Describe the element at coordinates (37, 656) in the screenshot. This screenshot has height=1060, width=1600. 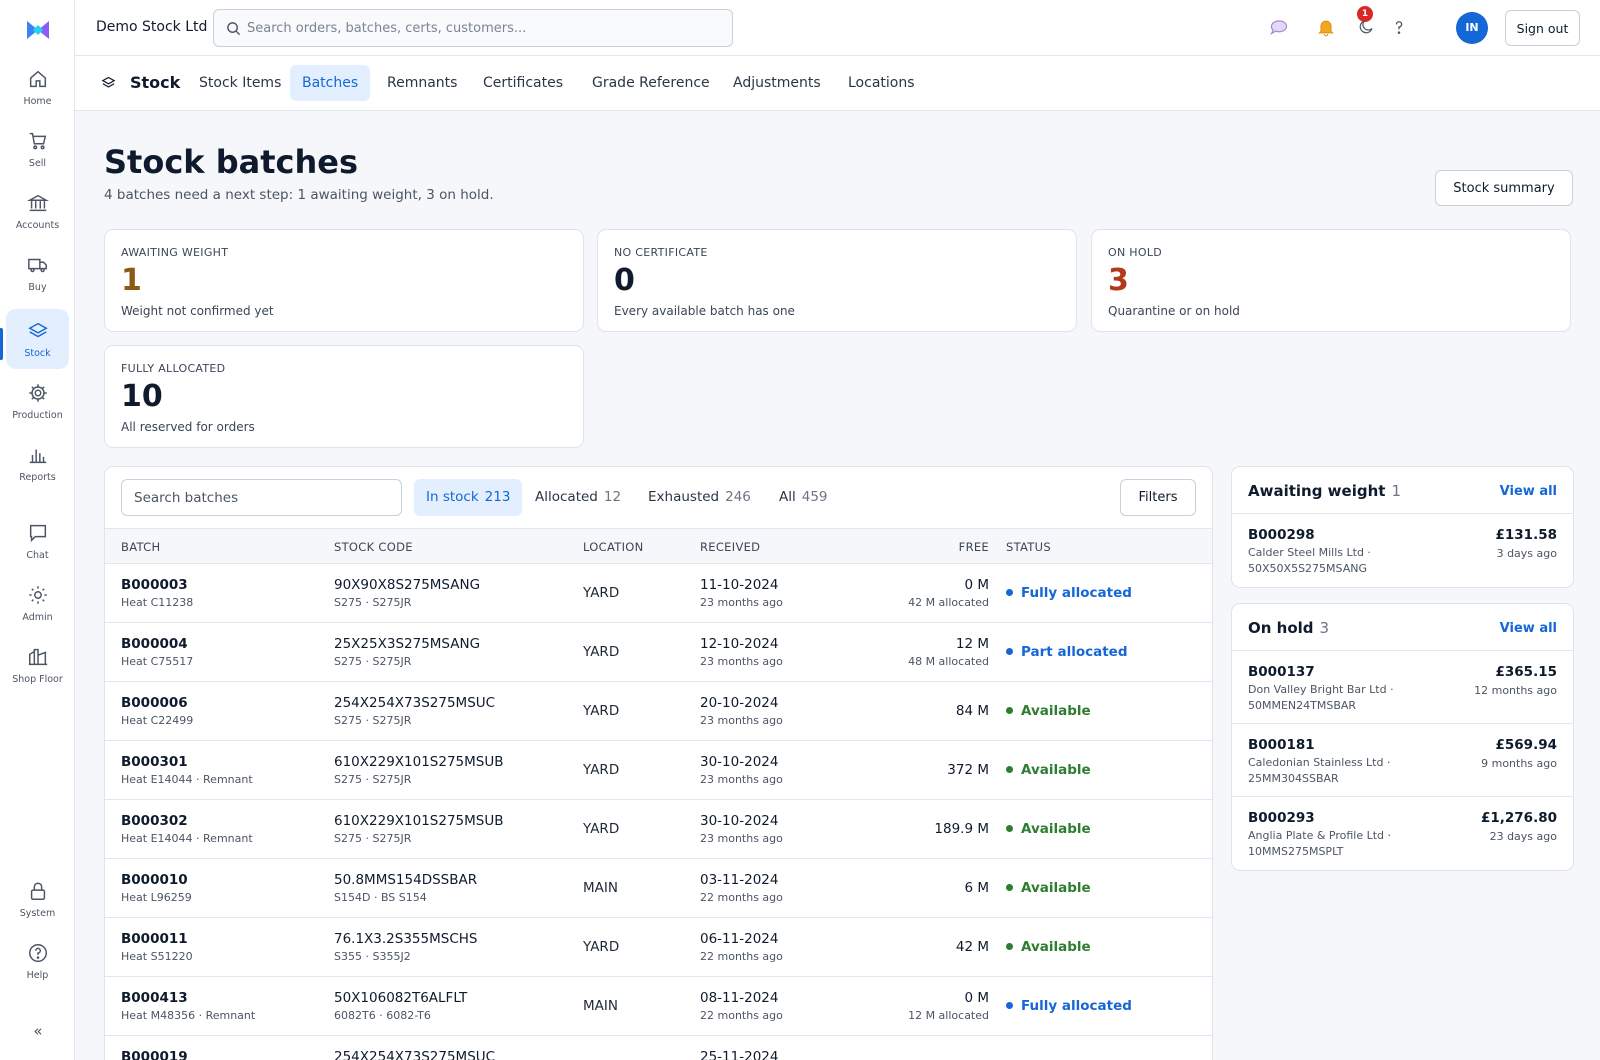
I see `factory-icon` at that location.